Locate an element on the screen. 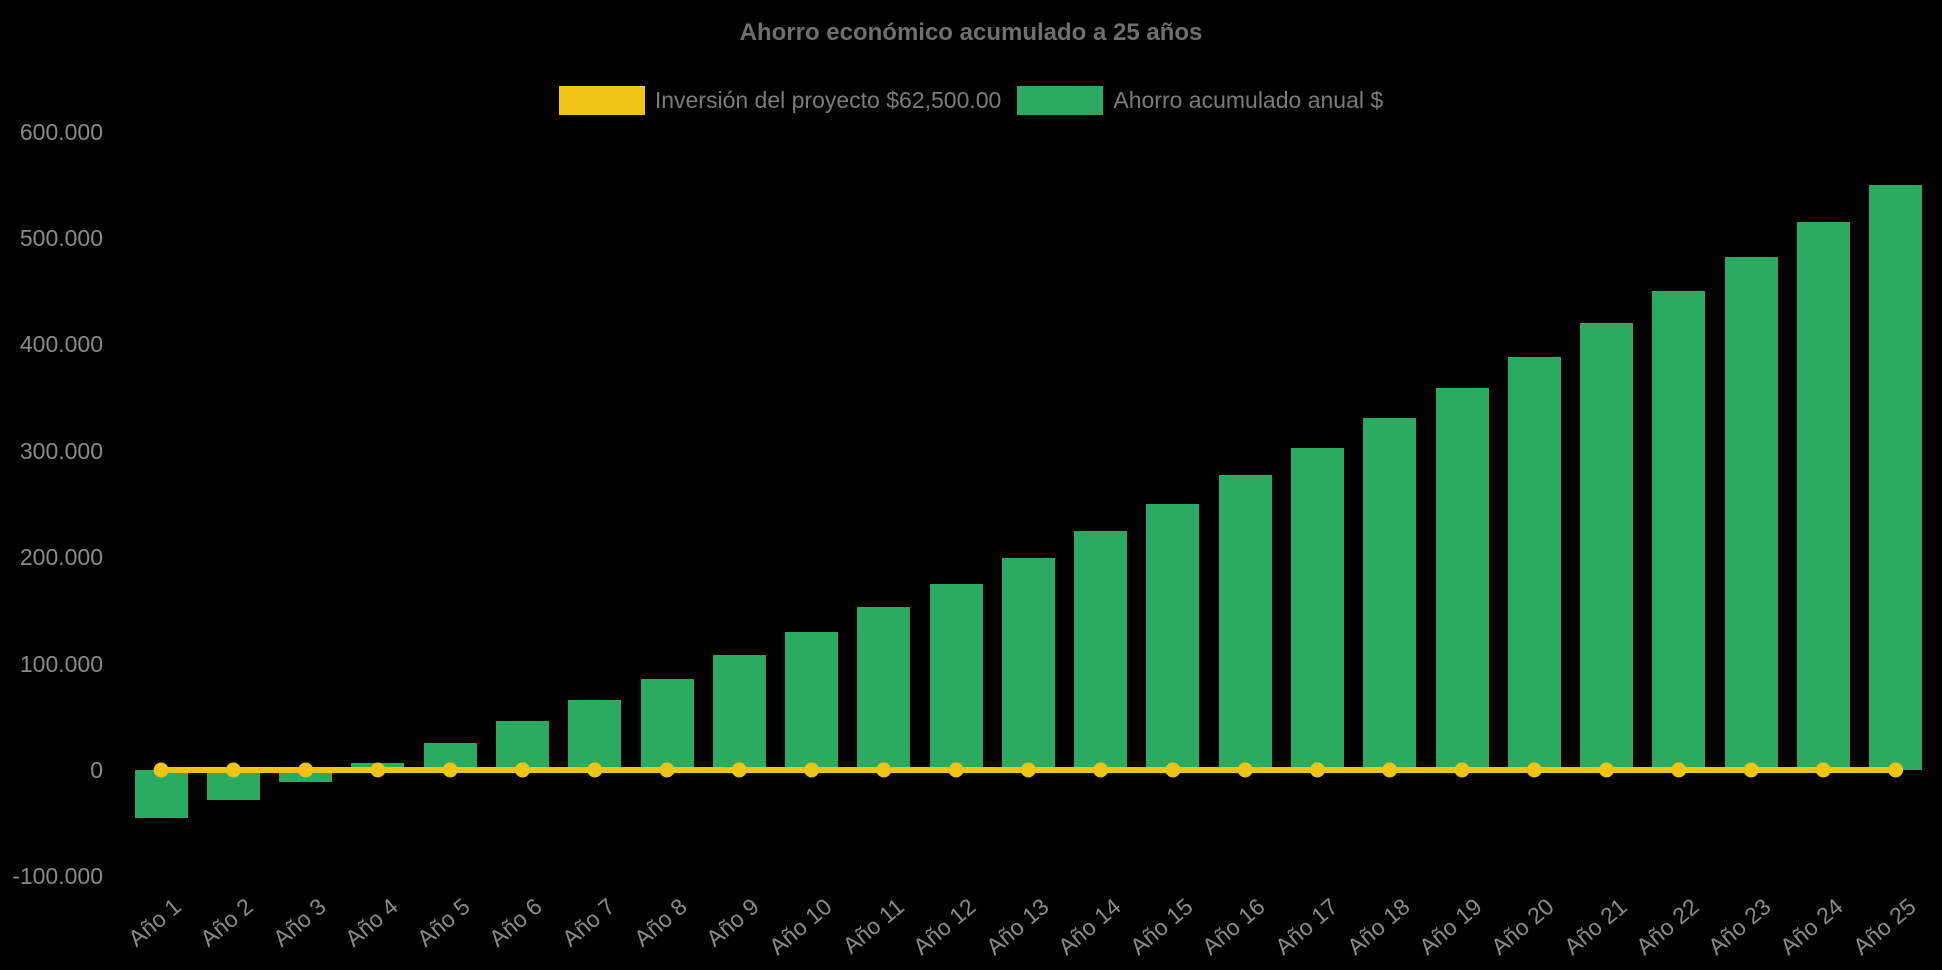 This screenshot has width=1942, height=970. x-tick-label-año-18: Año 18 is located at coordinates (1378, 926).